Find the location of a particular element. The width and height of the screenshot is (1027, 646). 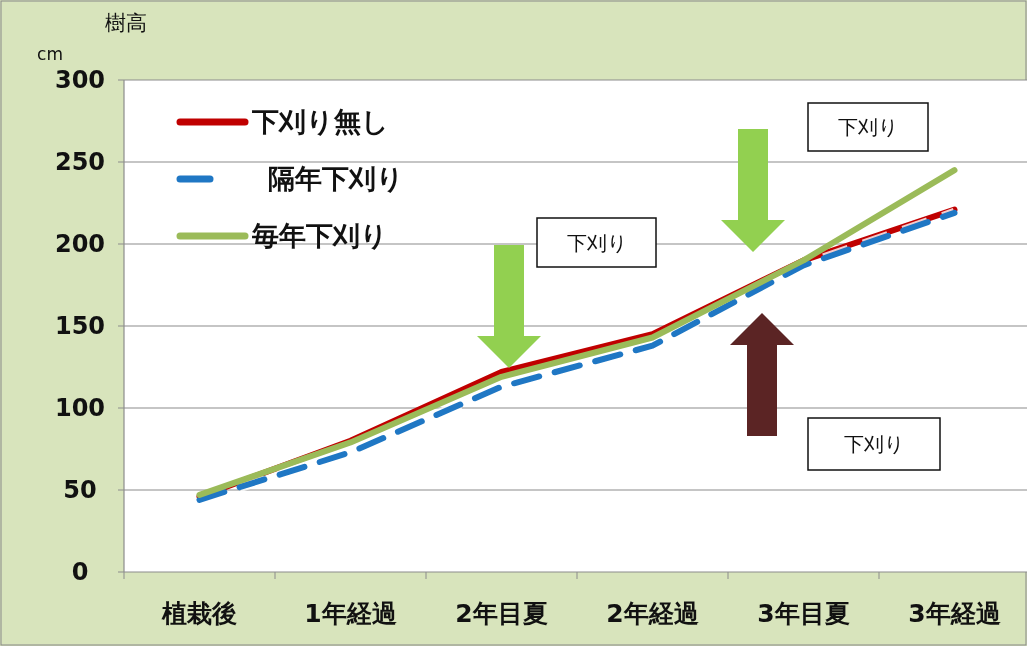

x-tick-label: 2年経過 is located at coordinates (652, 613).